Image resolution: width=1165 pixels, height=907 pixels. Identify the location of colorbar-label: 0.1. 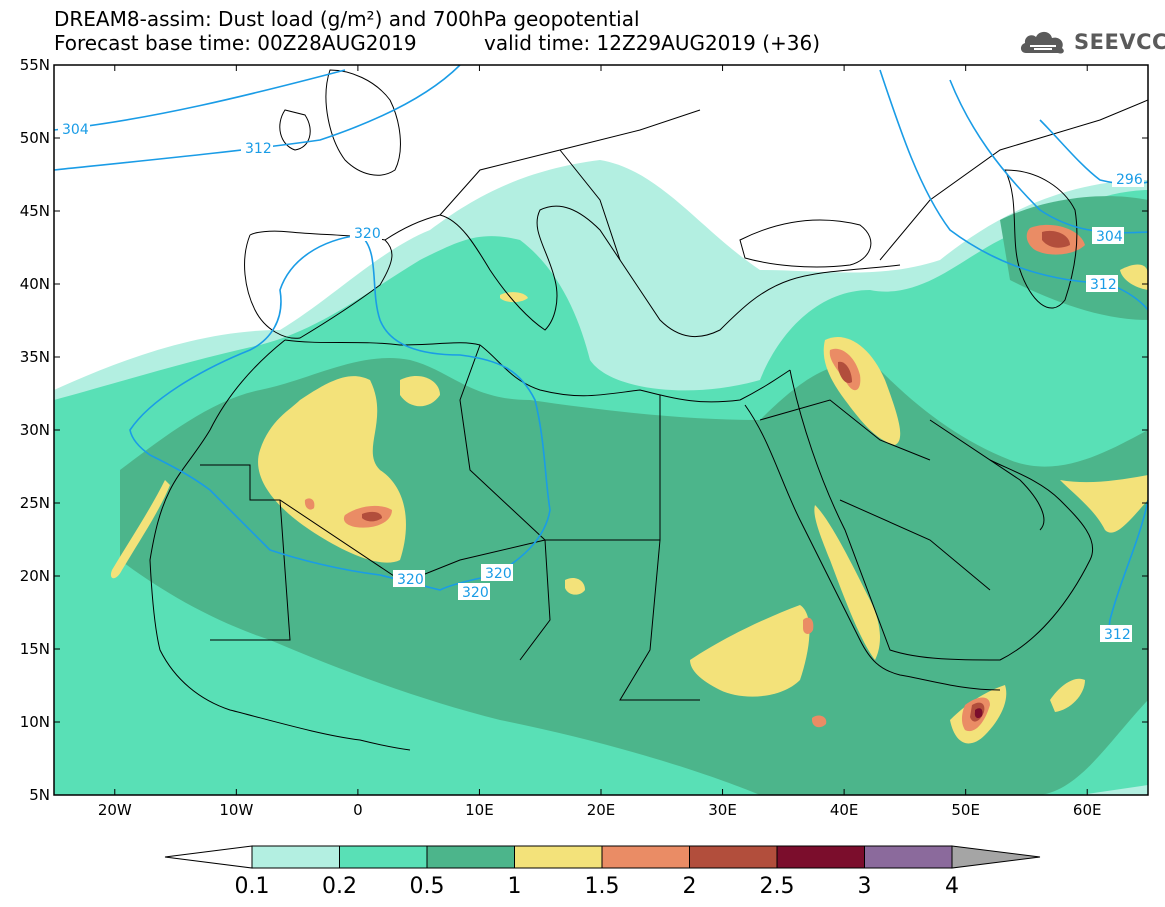
(252, 886).